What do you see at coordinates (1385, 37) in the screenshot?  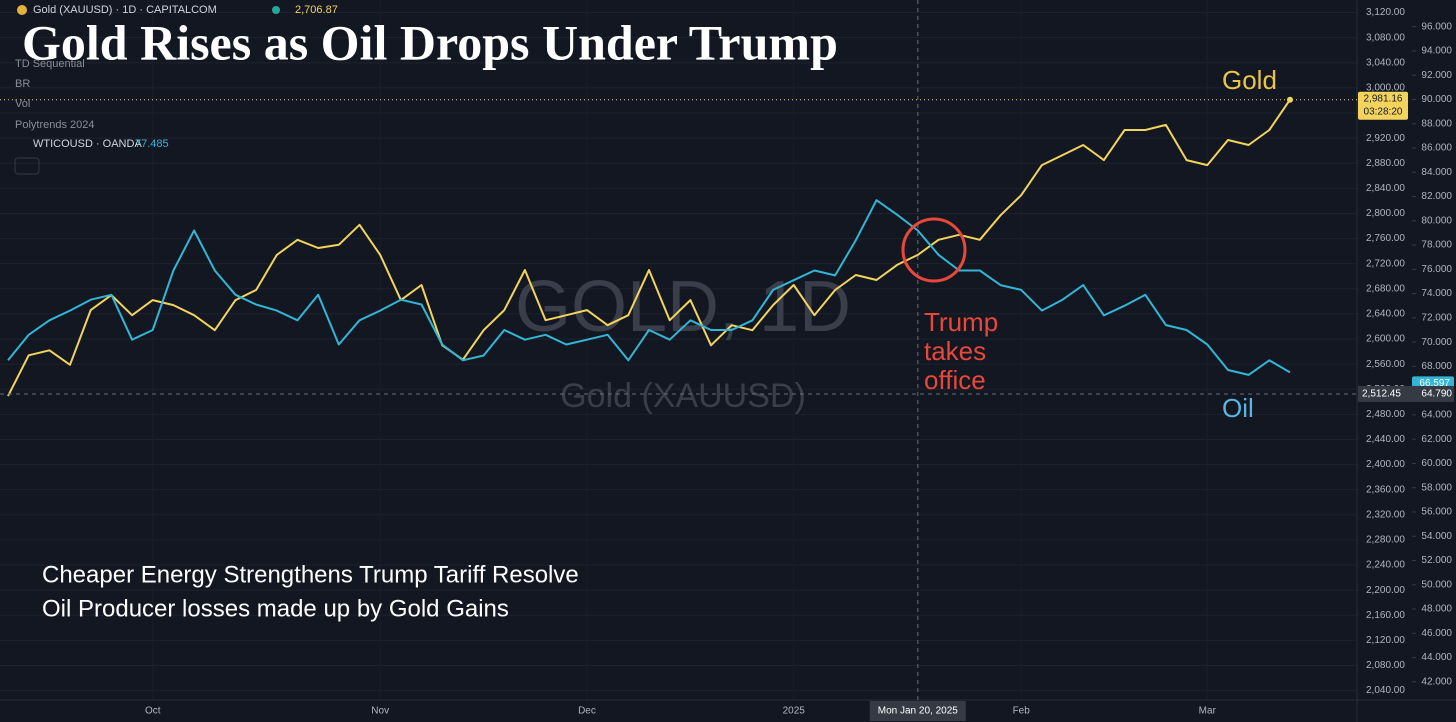 I see `y-tick-label: 3,080.00` at bounding box center [1385, 37].